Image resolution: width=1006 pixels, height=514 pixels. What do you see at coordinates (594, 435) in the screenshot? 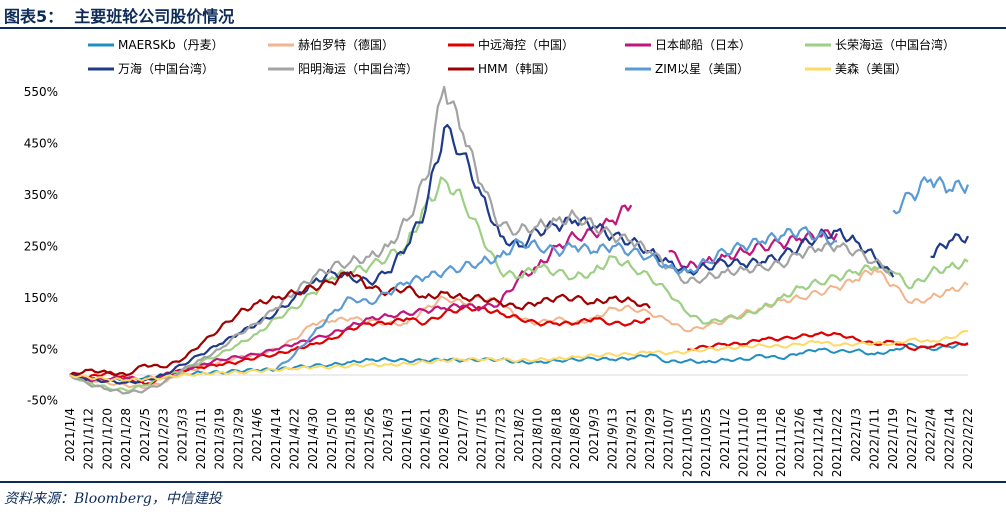
I see `x-tick-label: 2021/9/3` at bounding box center [594, 435].